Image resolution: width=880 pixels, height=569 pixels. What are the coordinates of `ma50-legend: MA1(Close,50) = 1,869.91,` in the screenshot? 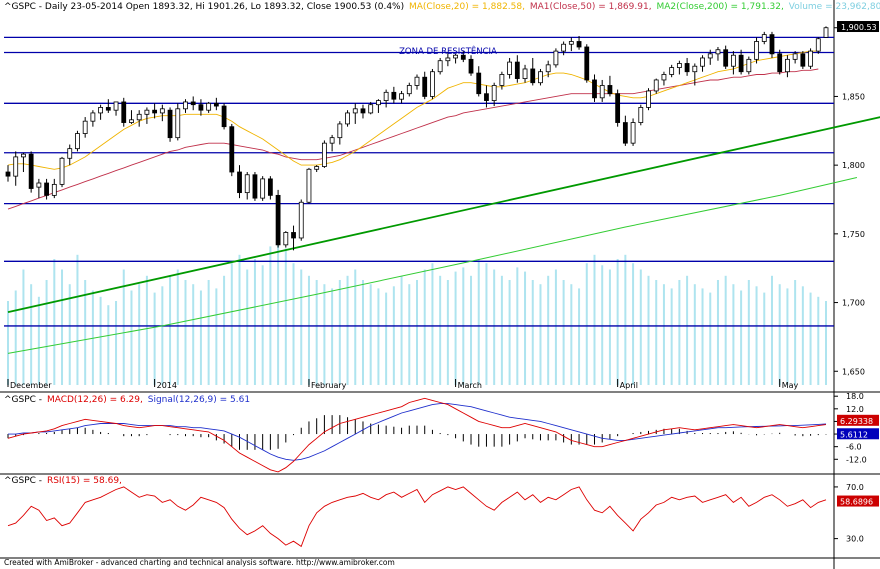 It's located at (590, 7).